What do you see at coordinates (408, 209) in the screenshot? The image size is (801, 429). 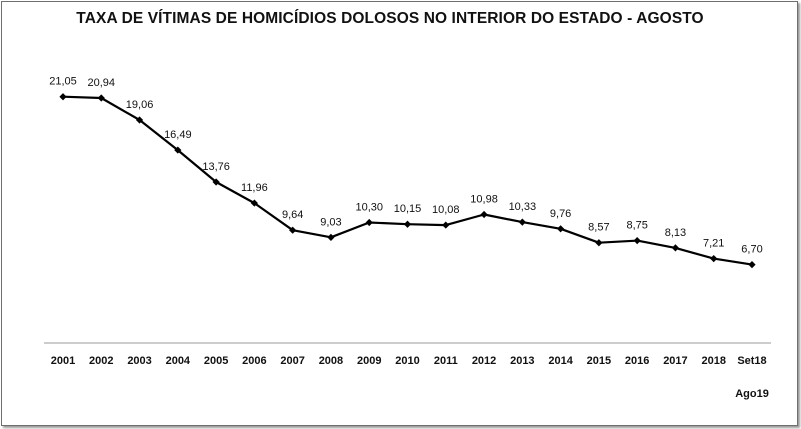 I see `data-label: 10,15` at bounding box center [408, 209].